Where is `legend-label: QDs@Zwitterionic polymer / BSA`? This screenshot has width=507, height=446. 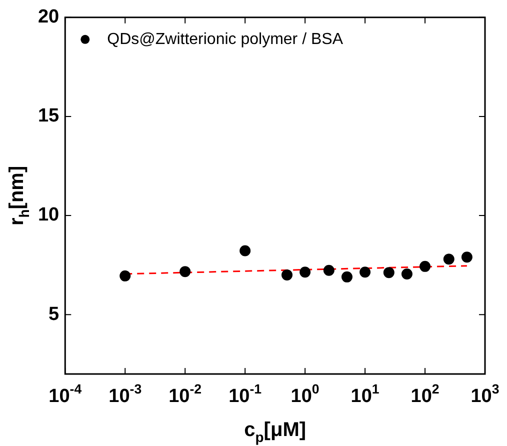
legend-label: QDs@Zwitterionic polymer / BSA is located at coordinates (225, 39).